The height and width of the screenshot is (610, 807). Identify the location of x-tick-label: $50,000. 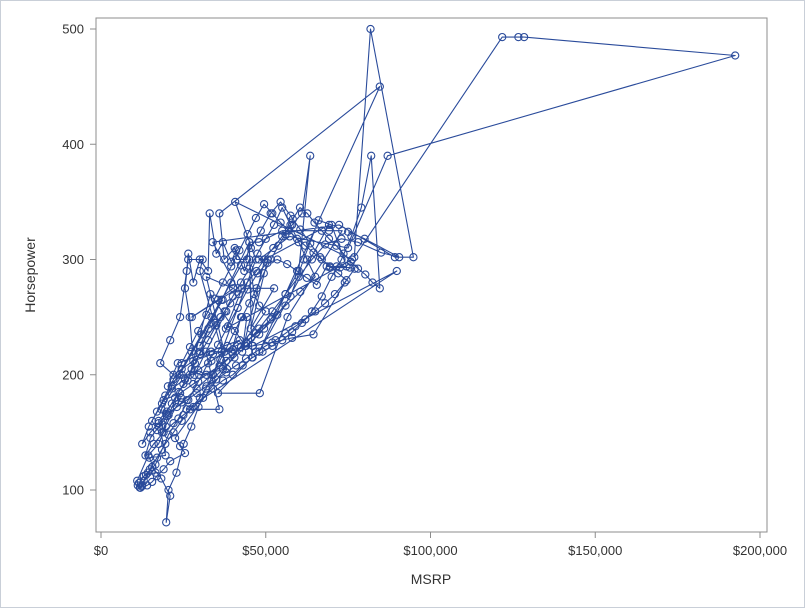
(265, 550).